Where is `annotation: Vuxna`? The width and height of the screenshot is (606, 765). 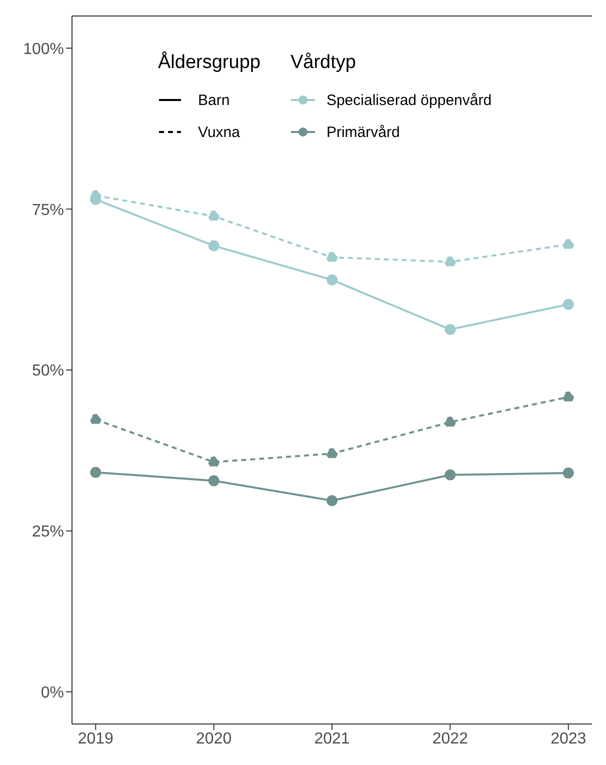 annotation: Vuxna is located at coordinates (219, 132).